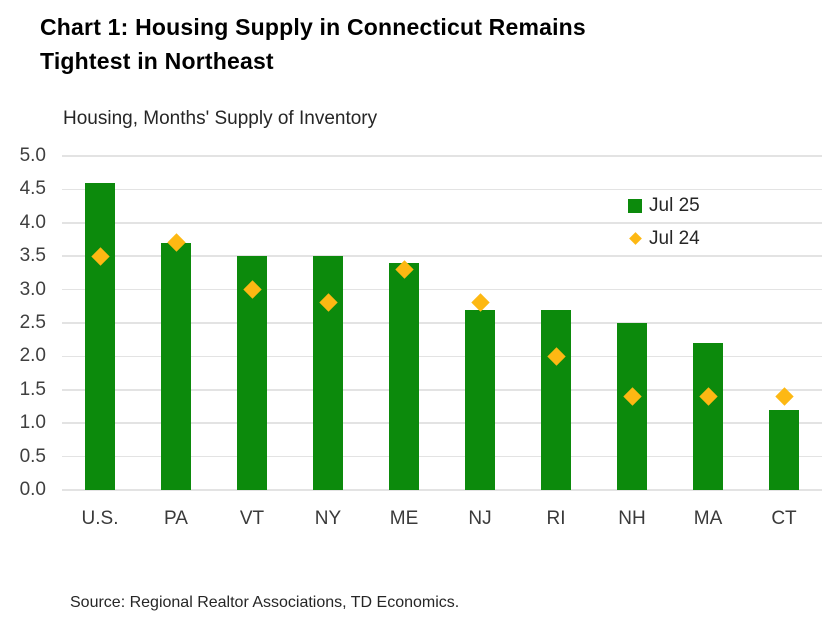 Image resolution: width=827 pixels, height=617 pixels. What do you see at coordinates (328, 518) in the screenshot?
I see `x-tick-label: NY` at bounding box center [328, 518].